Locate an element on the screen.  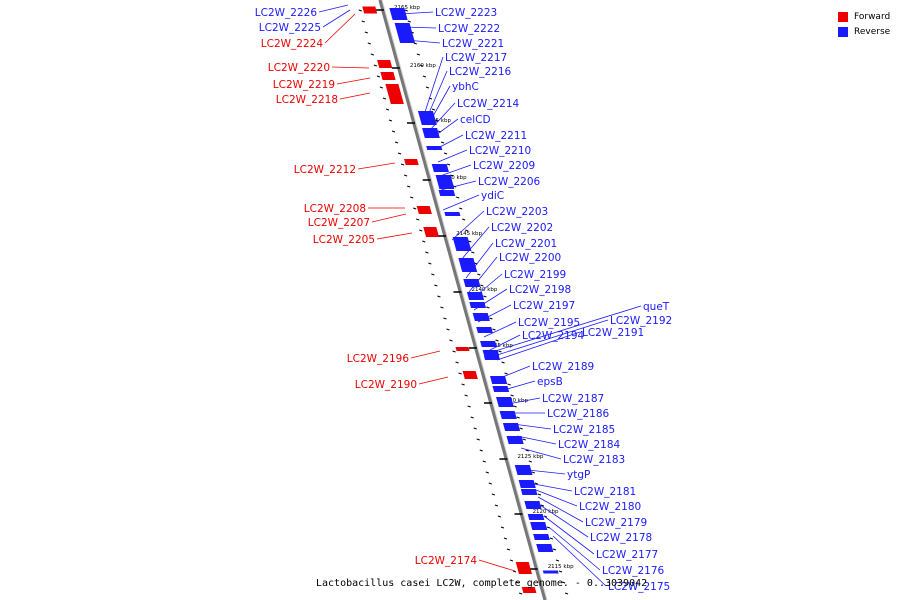
reverse-gene-label: LC2W_2192 is located at coordinates (641, 321).